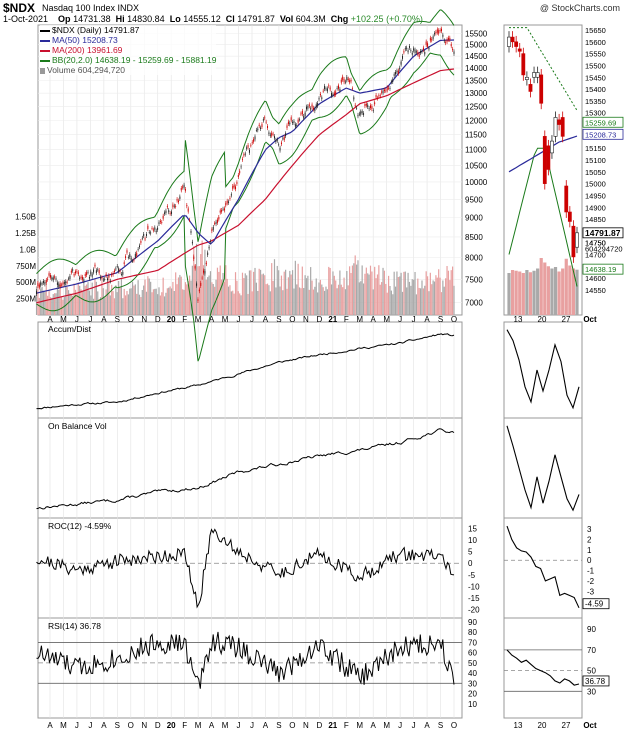 This screenshot has height=731, width=624. Describe the element at coordinates (472, 540) in the screenshot. I see `roc-y-tick-label: 10` at that location.